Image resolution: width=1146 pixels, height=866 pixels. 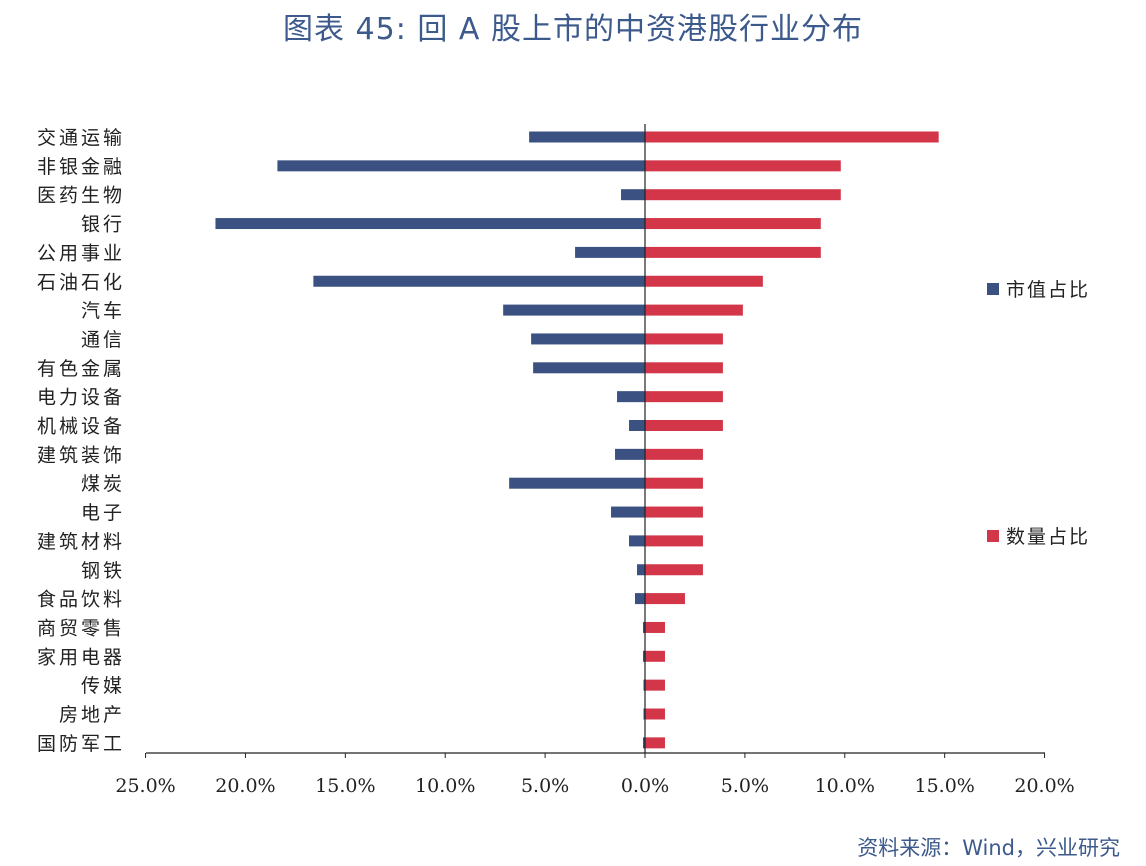 What do you see at coordinates (81, 628) in the screenshot?
I see `category-label: 商贸零售` at bounding box center [81, 628].